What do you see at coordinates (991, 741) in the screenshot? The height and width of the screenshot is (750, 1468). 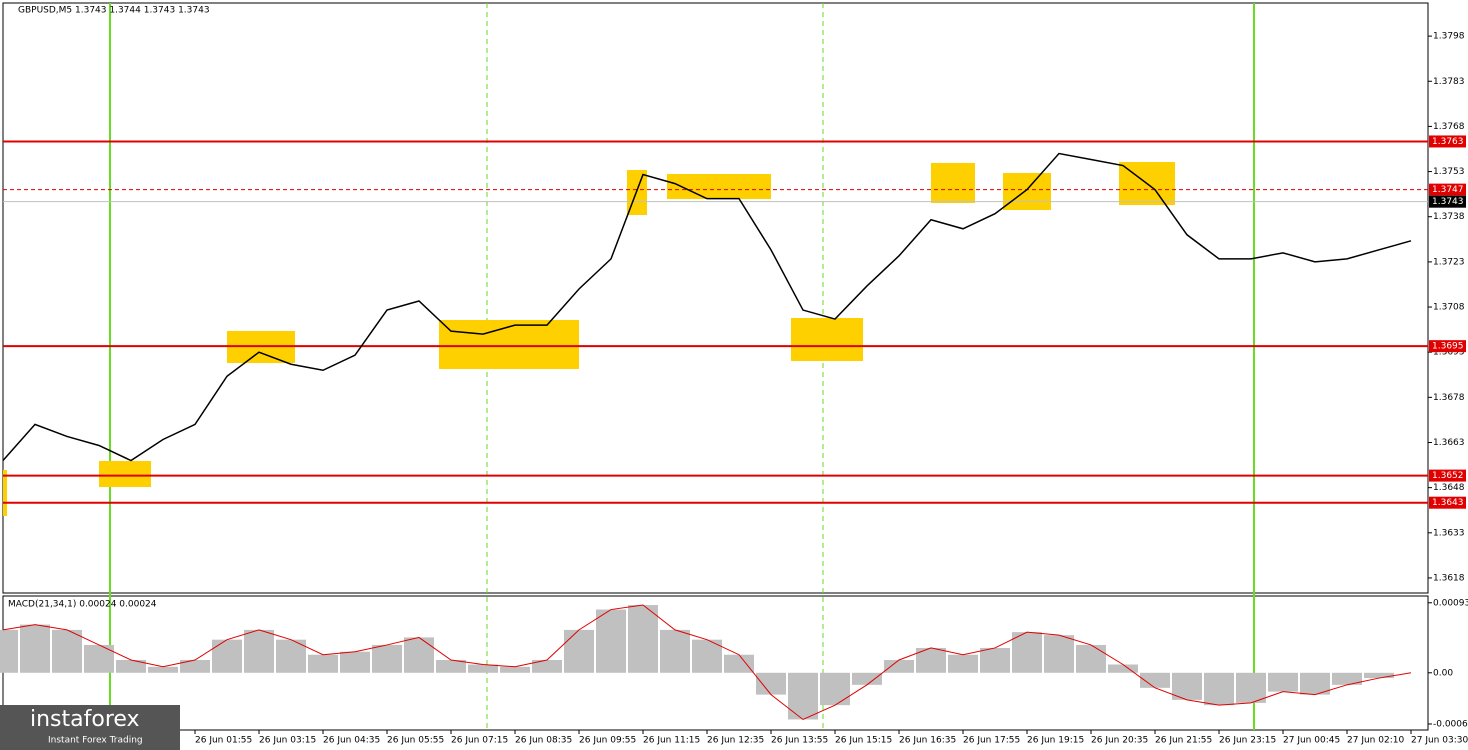 I see `x-tick-label: 26 Jun 17:55` at bounding box center [991, 741].